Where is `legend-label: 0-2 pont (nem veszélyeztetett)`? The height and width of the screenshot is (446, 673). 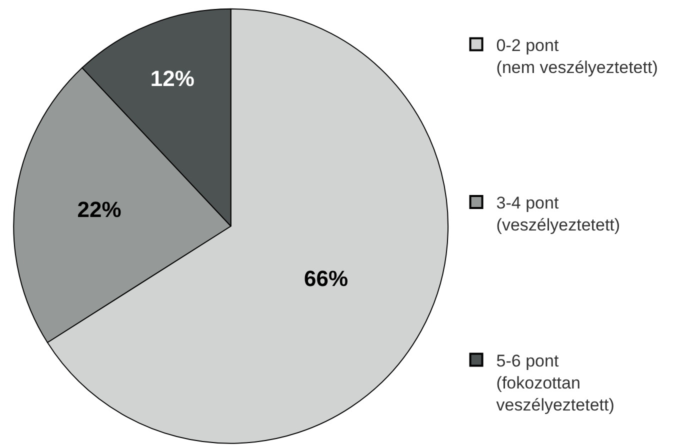
legend-label: 0-2 pont (nem veszélyeztetett) is located at coordinates (577, 57).